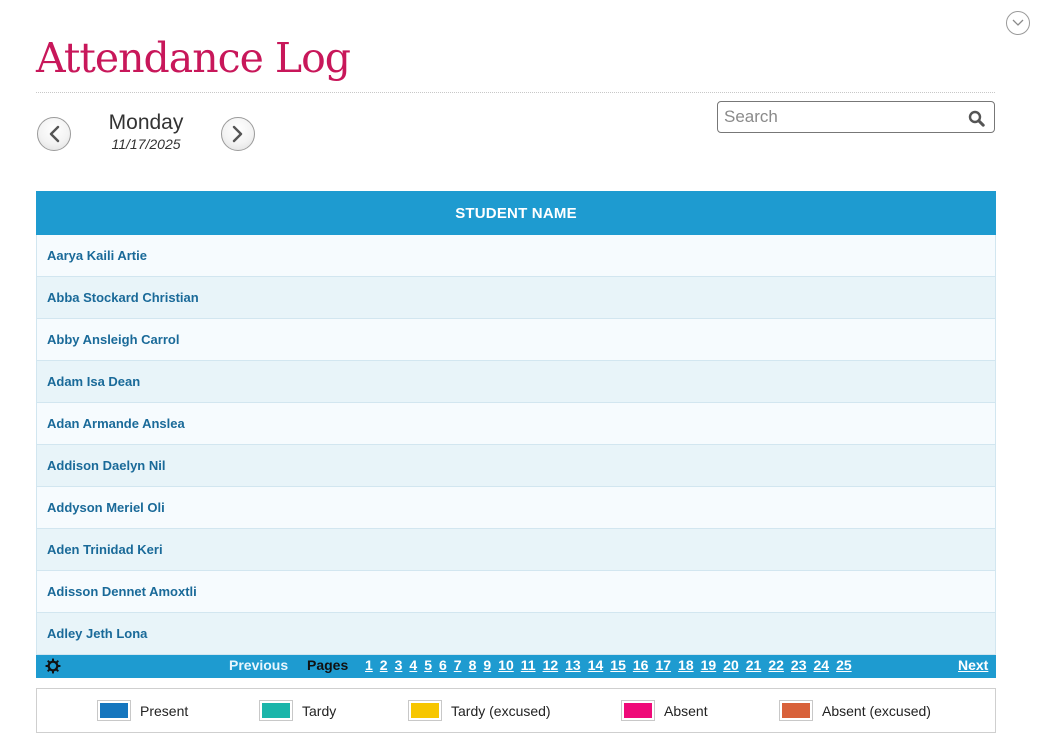  I want to click on search-button, so click(976, 118).